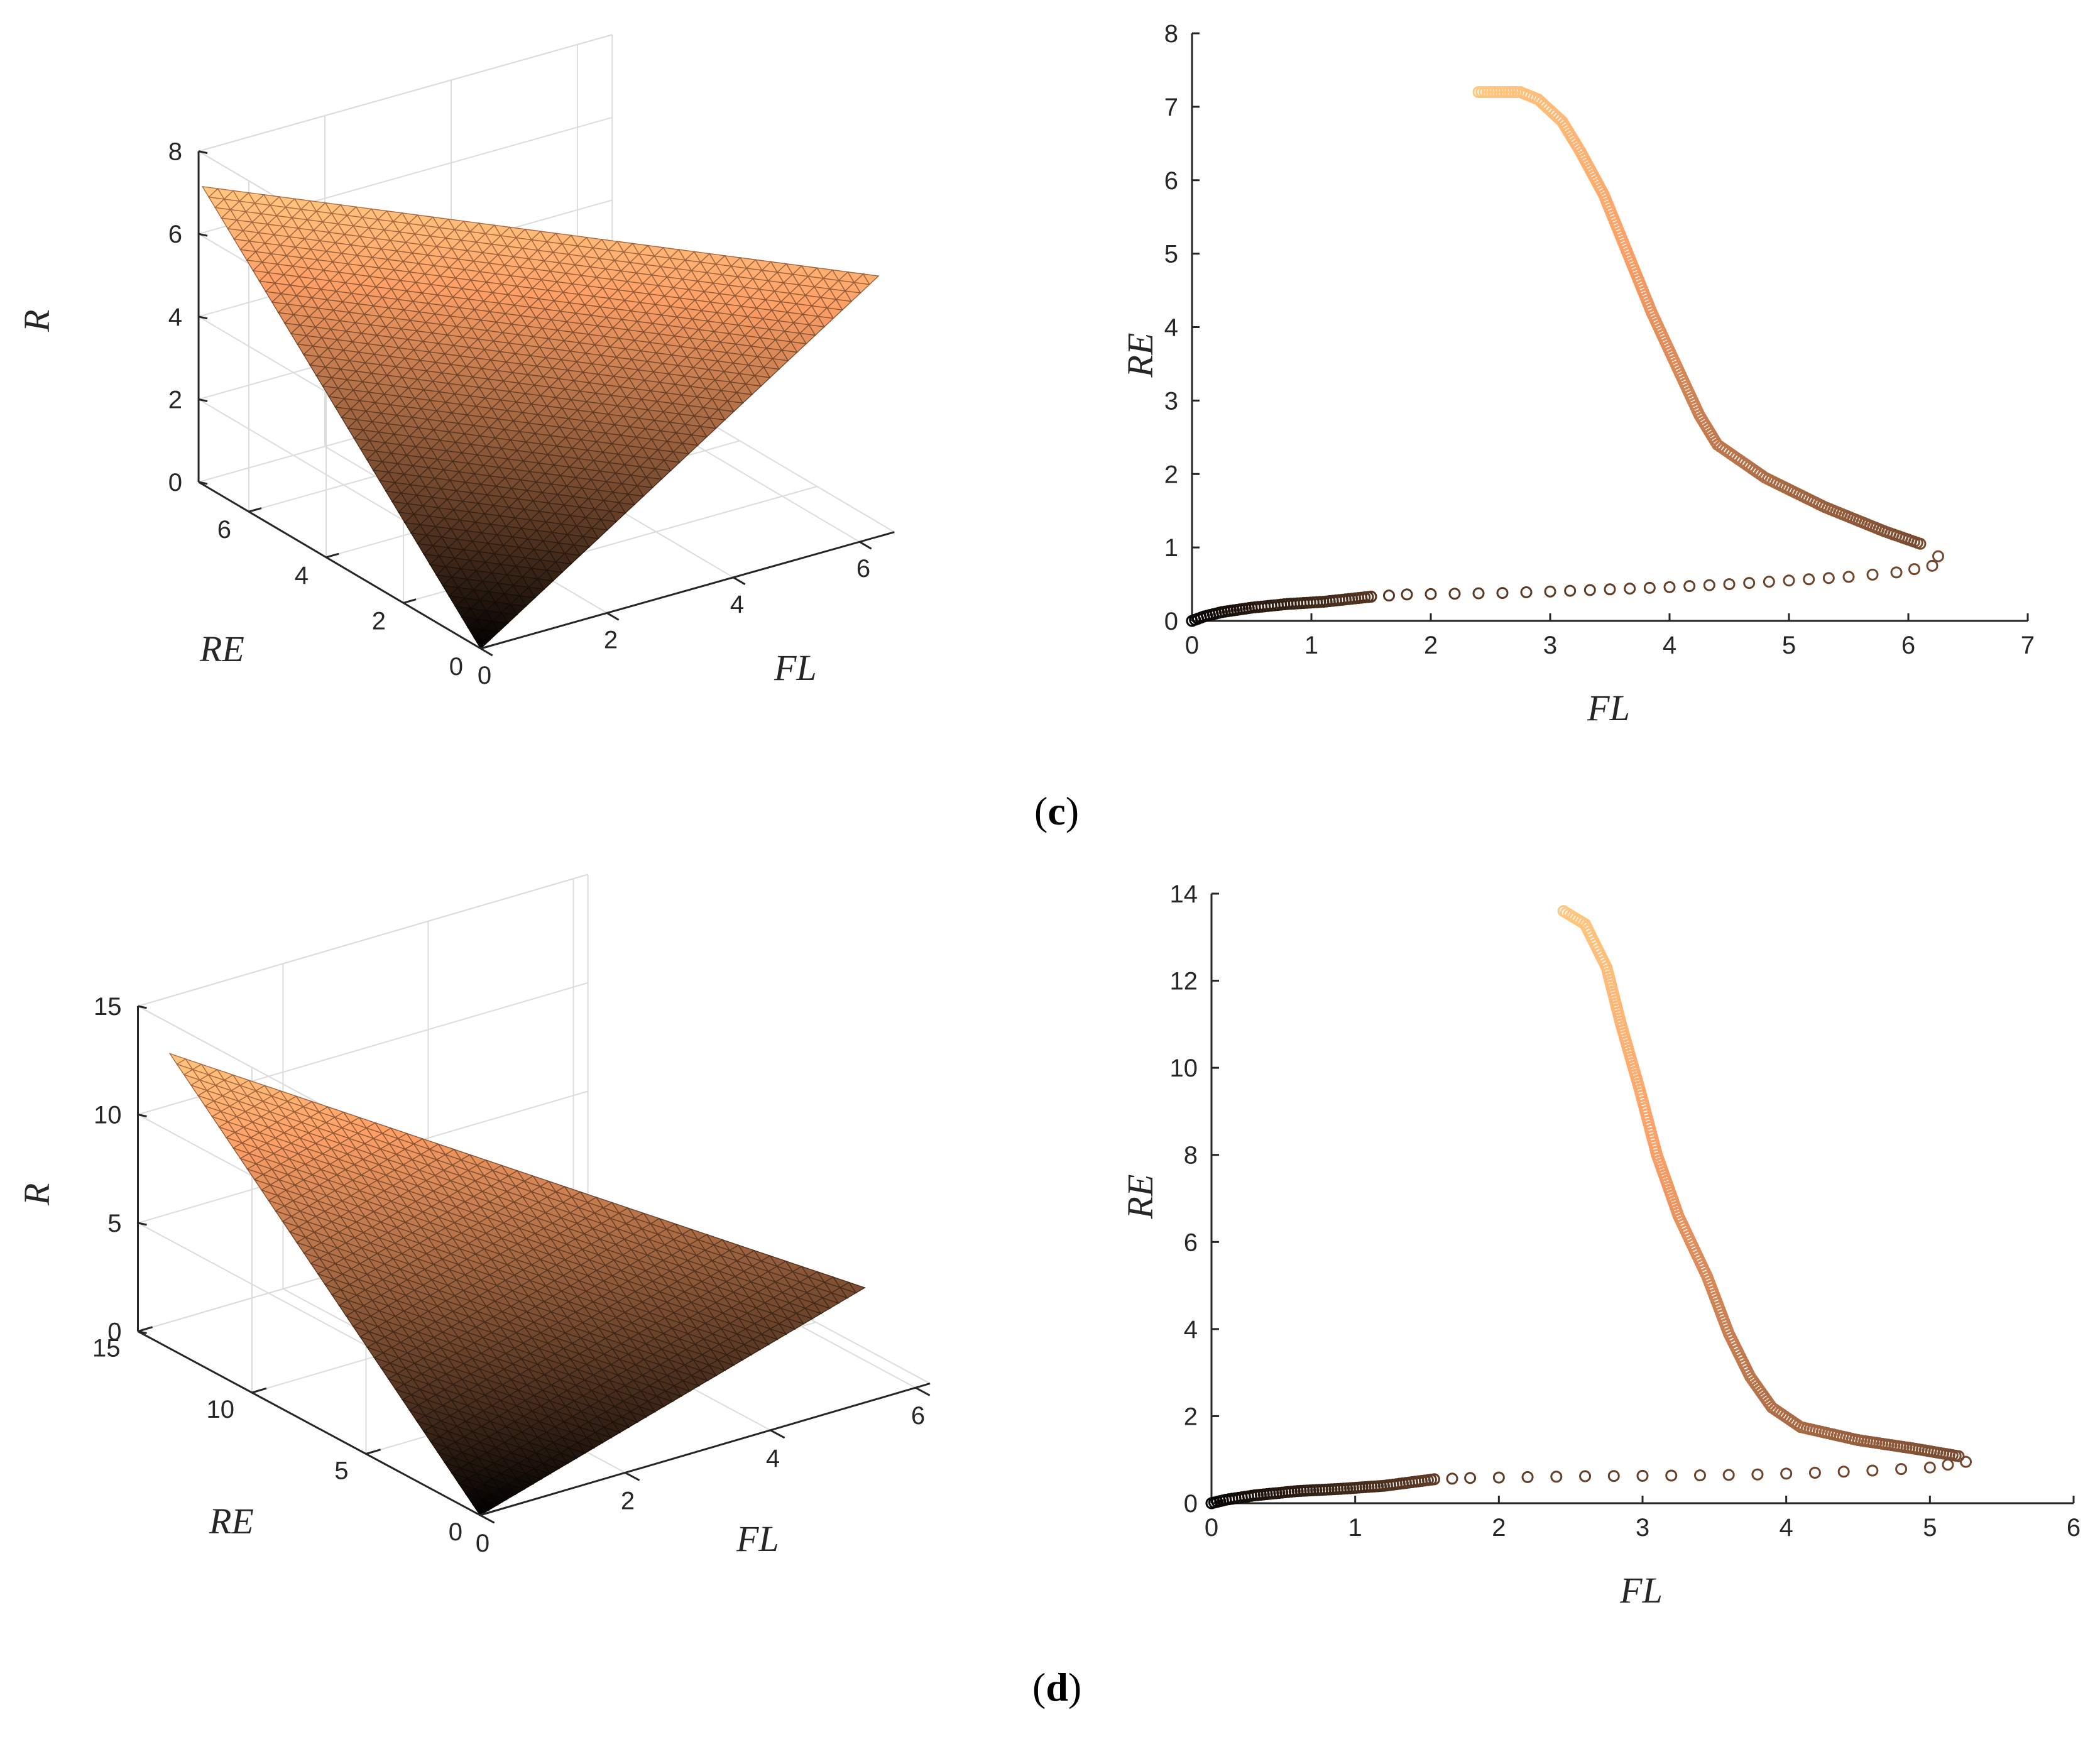 The image size is (2100, 1737). What do you see at coordinates (1171, 548) in the screenshot?
I see `y-tick-label: 1` at bounding box center [1171, 548].